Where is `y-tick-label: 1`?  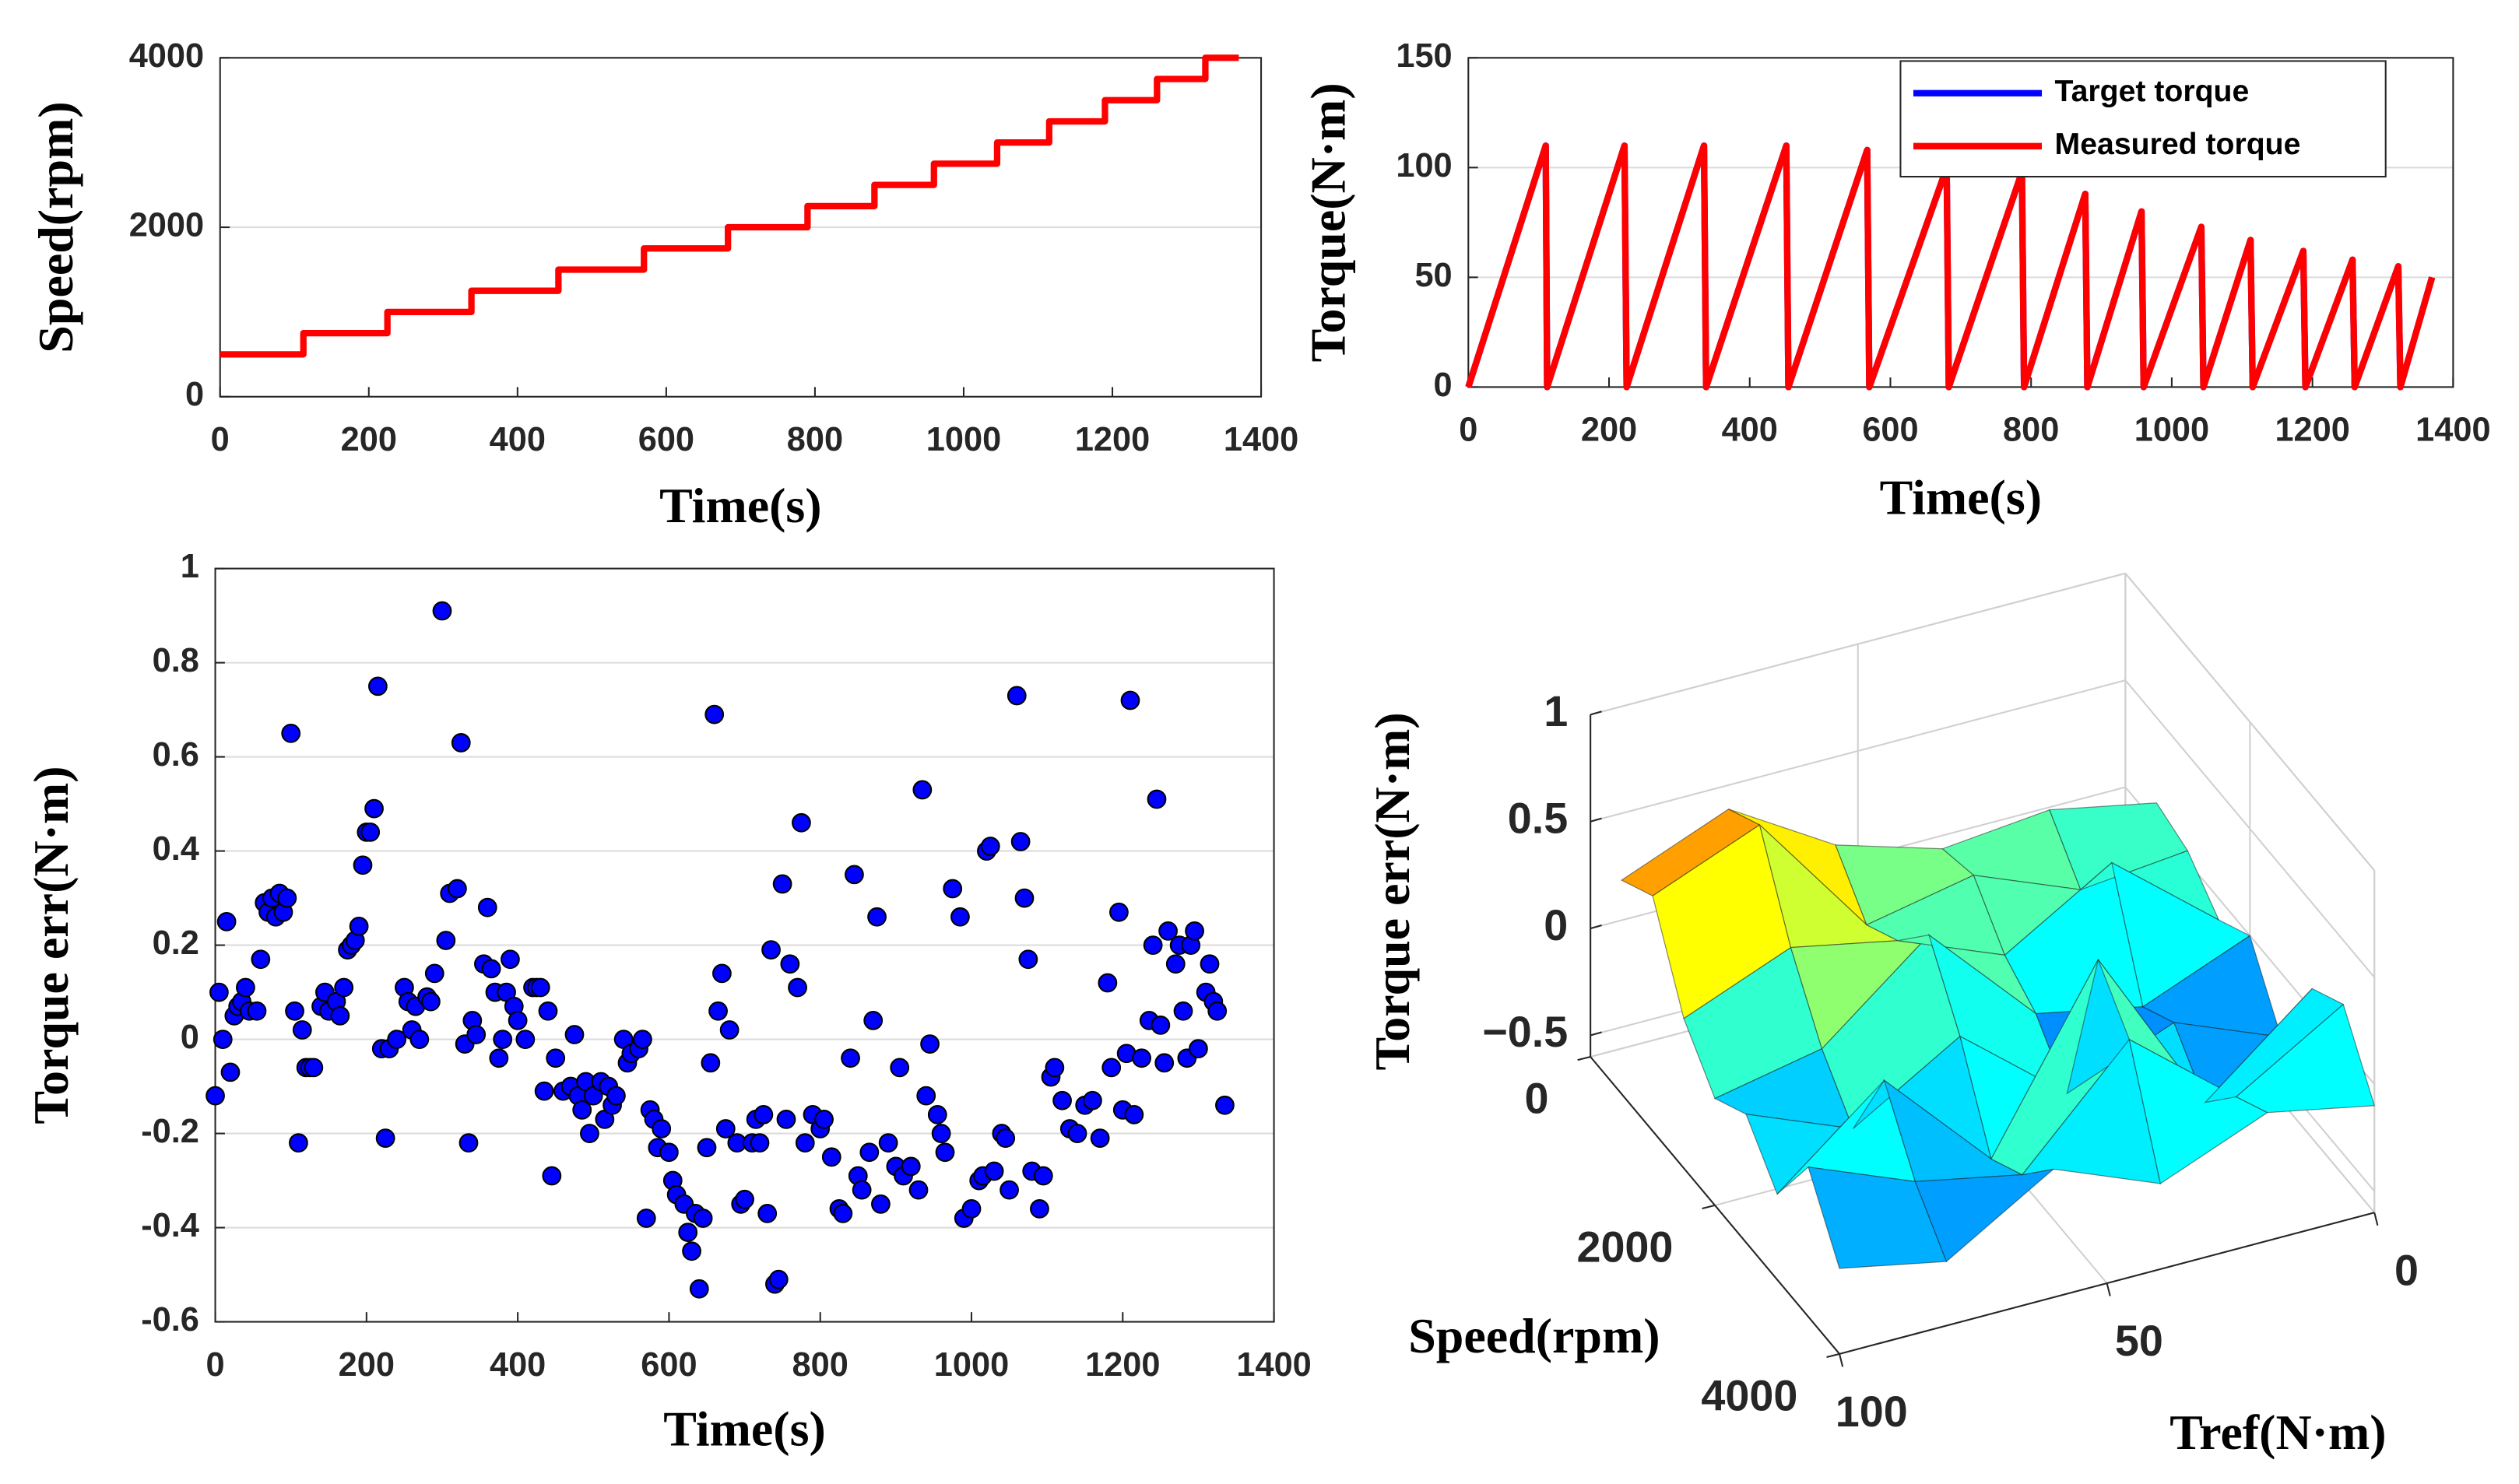 y-tick-label: 1 is located at coordinates (190, 566).